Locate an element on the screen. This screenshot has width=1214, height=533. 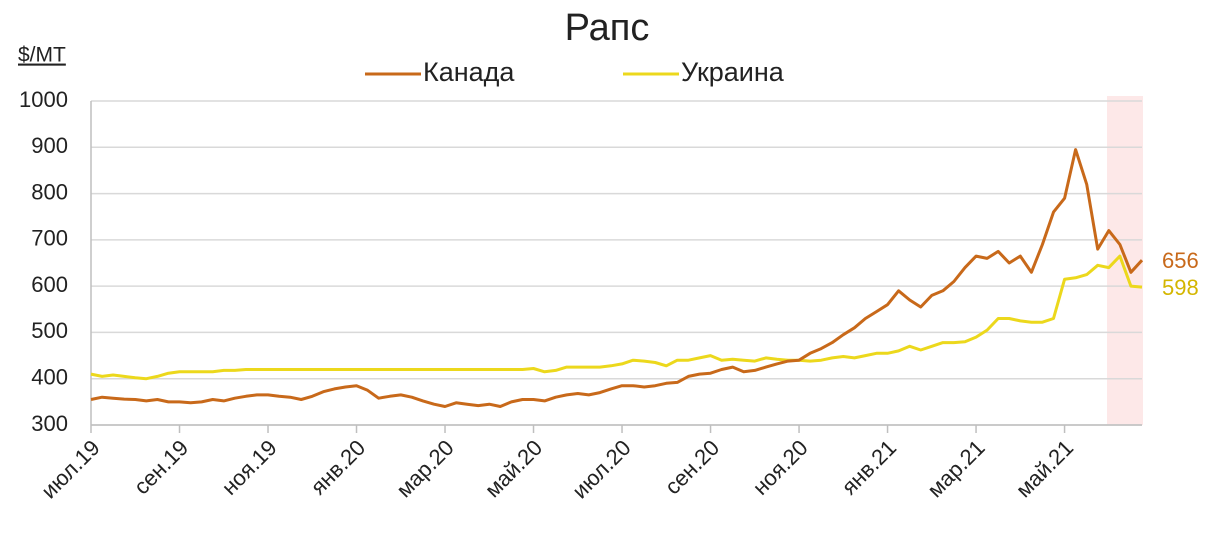
x-tick-label: июл.20 is located at coordinates (601, 469).